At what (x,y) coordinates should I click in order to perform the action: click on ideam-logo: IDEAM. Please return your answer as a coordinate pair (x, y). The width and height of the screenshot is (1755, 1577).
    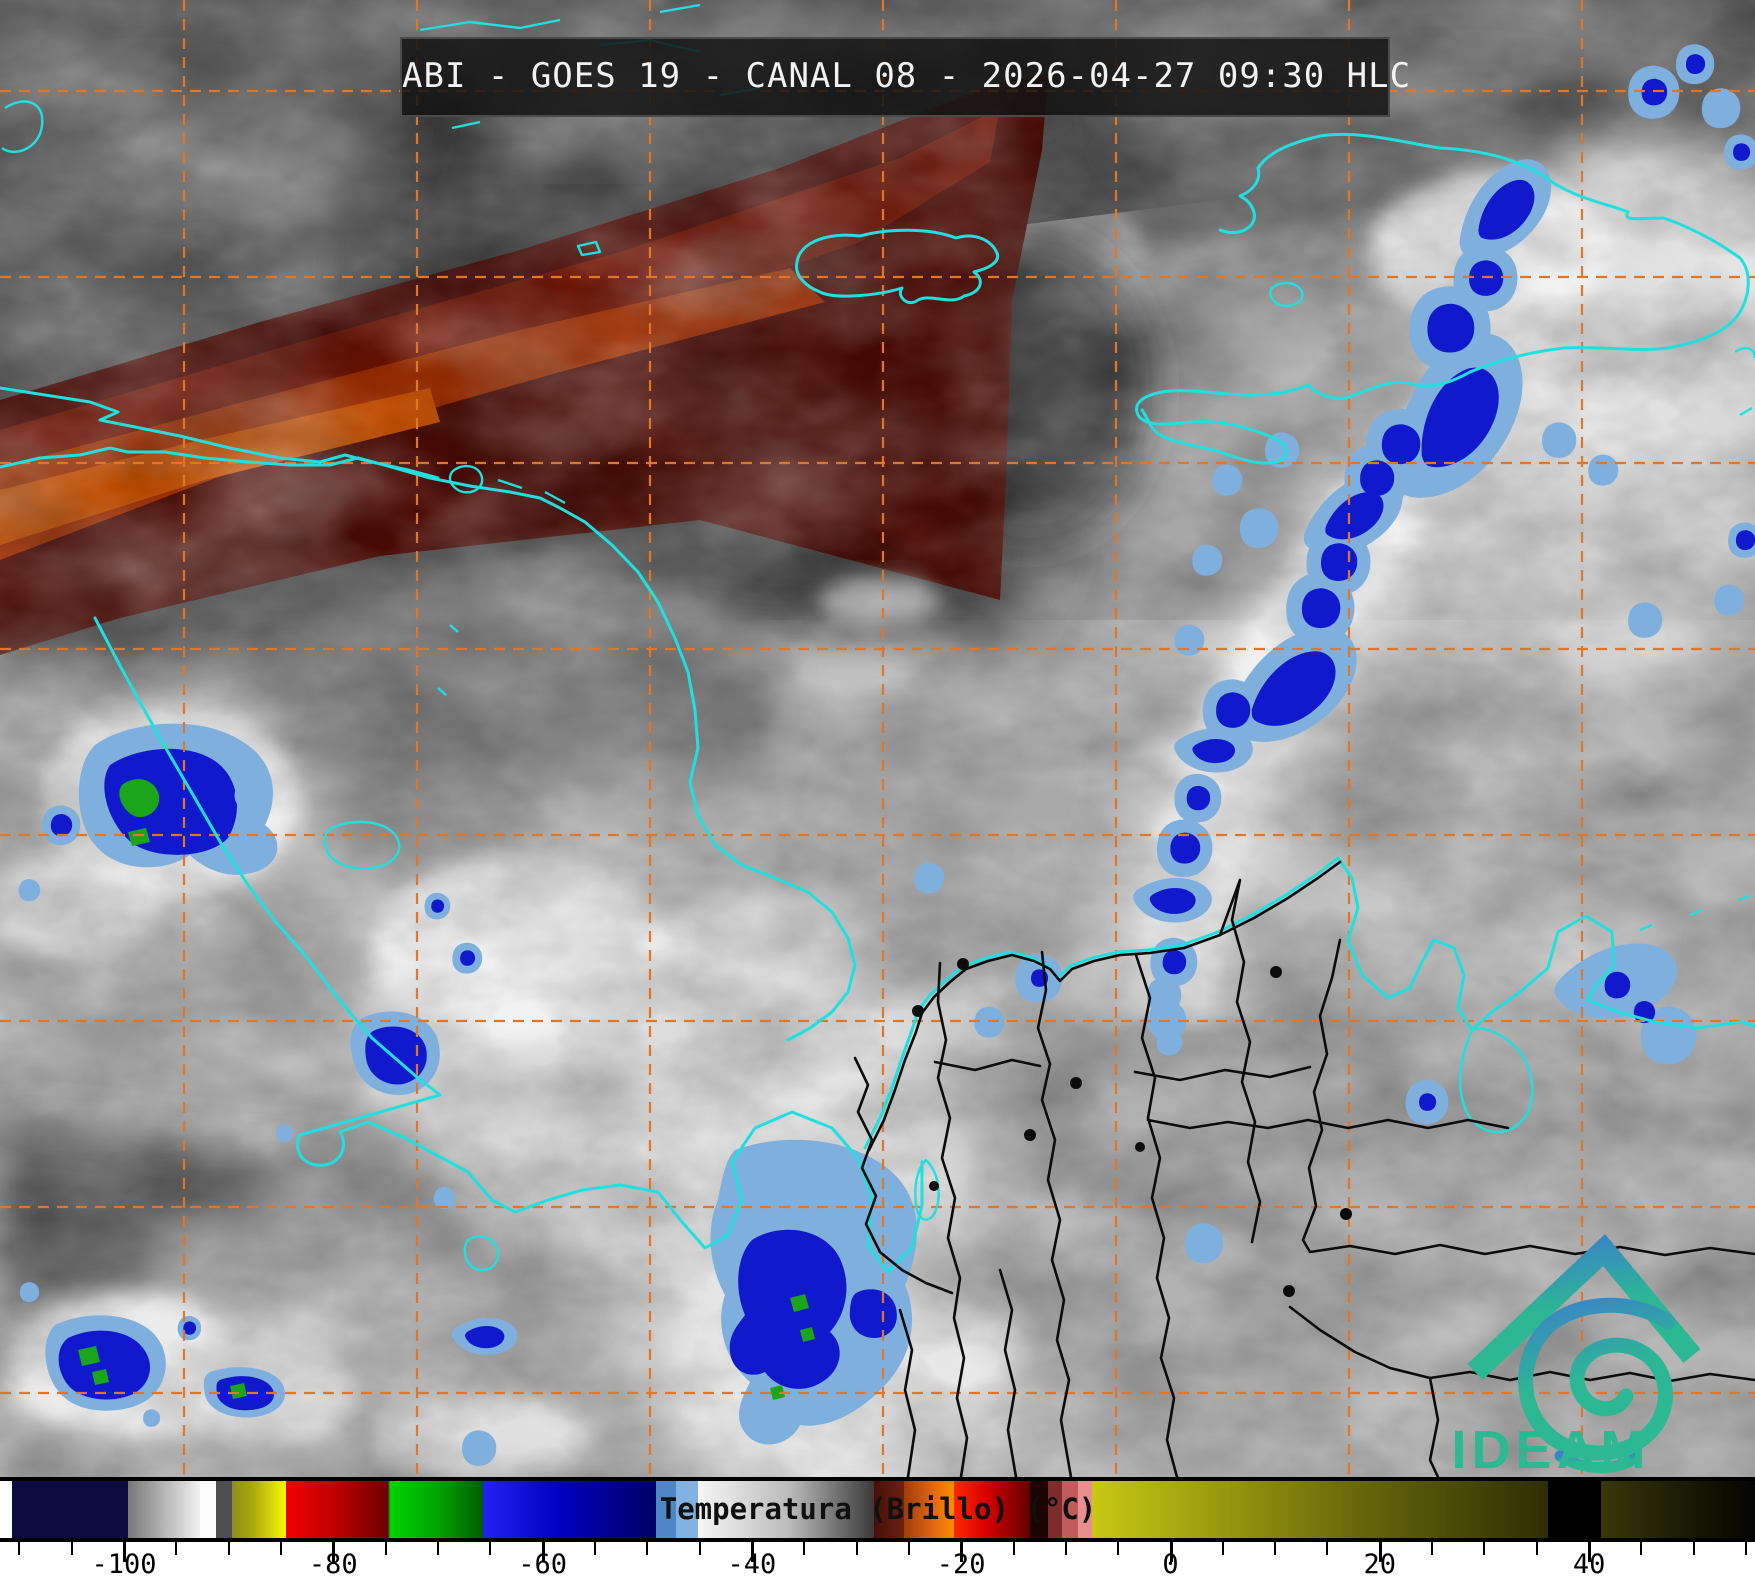
    Looking at the image, I should click on (1576, 1355).